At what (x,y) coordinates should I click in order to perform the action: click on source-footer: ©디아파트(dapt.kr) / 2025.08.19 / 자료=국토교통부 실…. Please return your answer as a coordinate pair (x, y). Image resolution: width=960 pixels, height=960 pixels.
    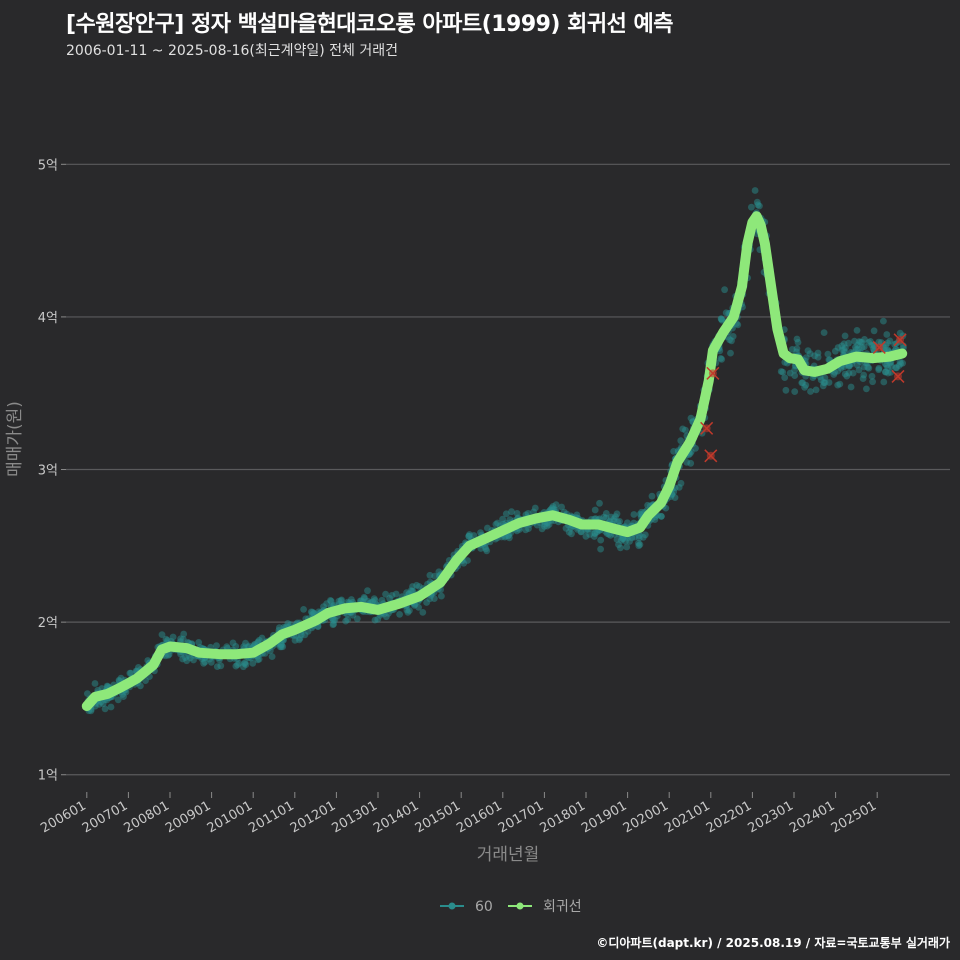
    Looking at the image, I should click on (773, 943).